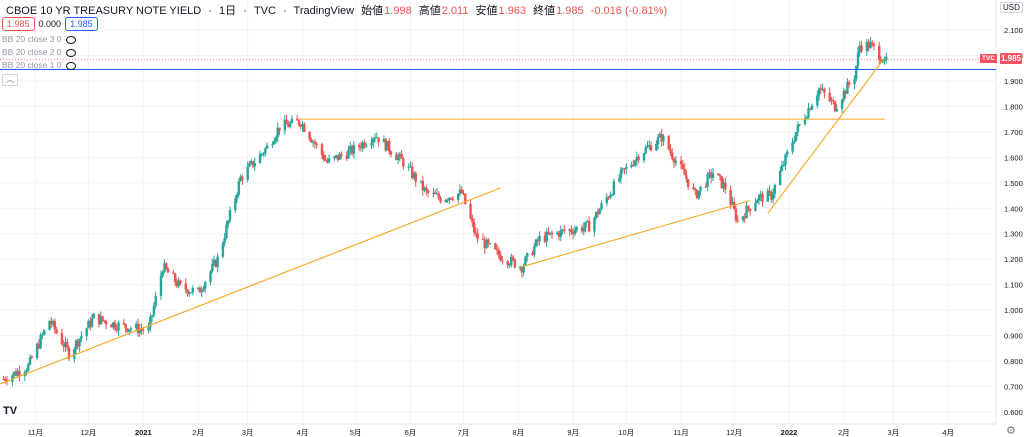  I want to click on x-tick-label: 11月, so click(35, 432).